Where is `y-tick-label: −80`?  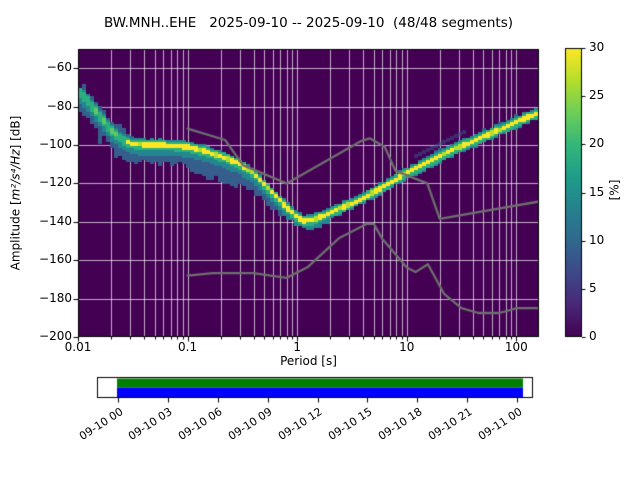 y-tick-label: −80 is located at coordinates (59, 105).